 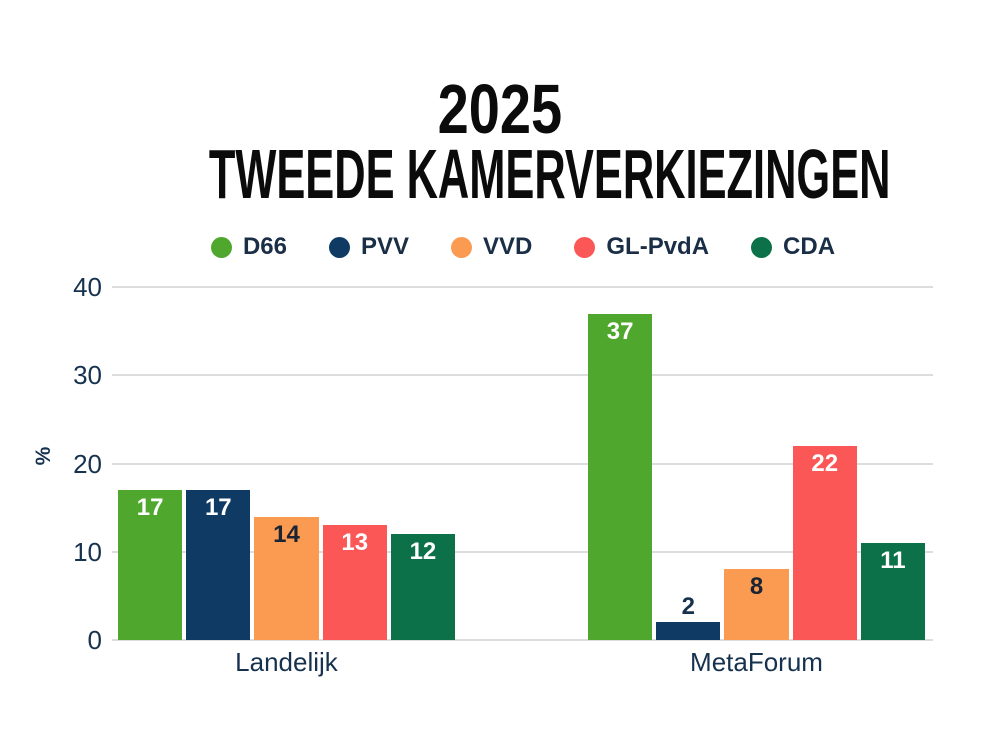 I want to click on bar-vvd-landelijk: 14, so click(x=286, y=578).